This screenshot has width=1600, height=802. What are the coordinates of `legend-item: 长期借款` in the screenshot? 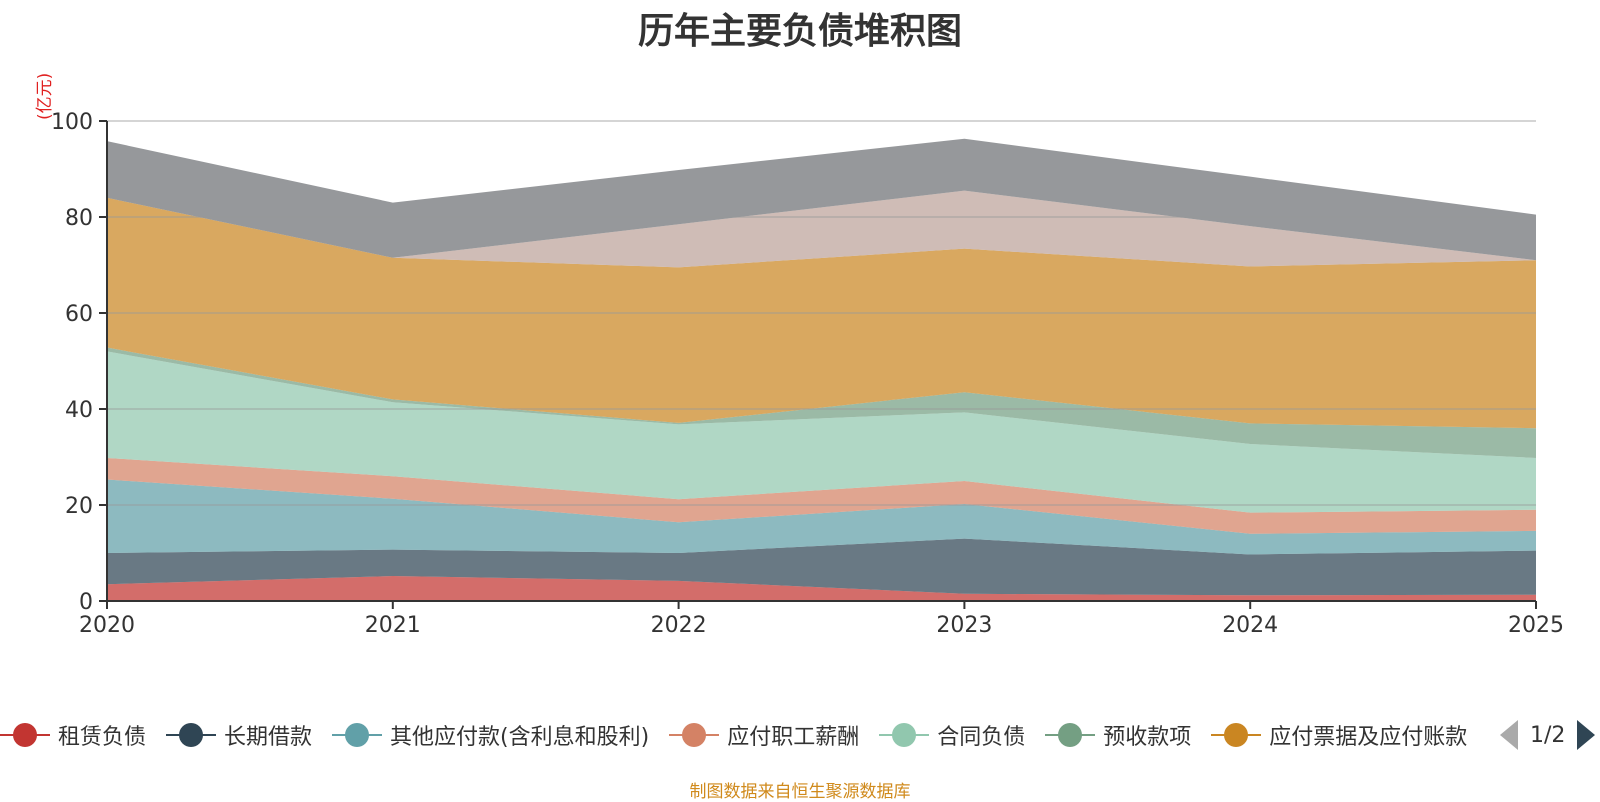 It's located at (239, 735).